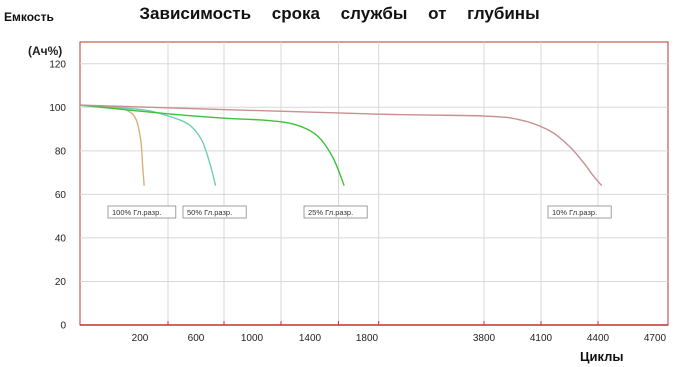 Image resolution: width=679 pixels, height=367 pixels. I want to click on x-axis-label: Циклы, so click(602, 356).